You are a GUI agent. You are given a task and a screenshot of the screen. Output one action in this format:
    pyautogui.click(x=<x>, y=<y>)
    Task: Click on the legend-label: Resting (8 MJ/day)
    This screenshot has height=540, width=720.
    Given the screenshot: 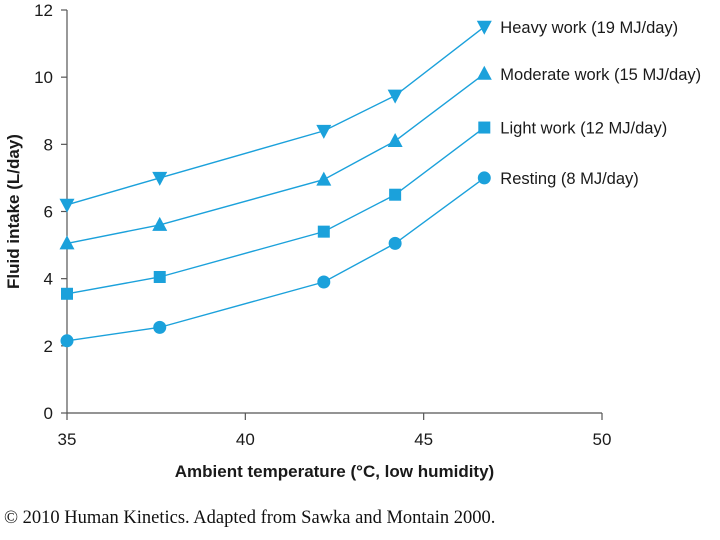 What is the action you would take?
    pyautogui.click(x=569, y=179)
    